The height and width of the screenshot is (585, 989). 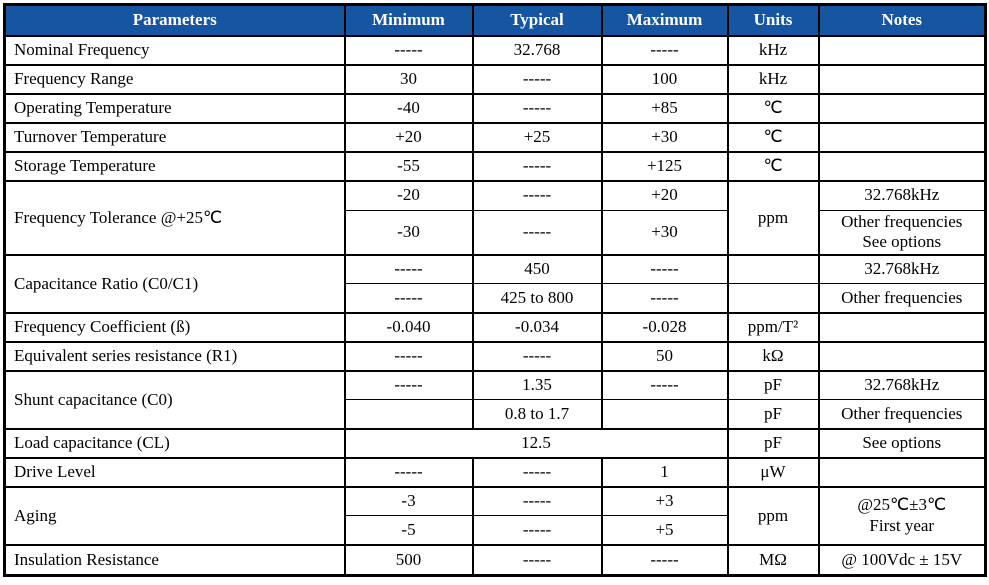 What do you see at coordinates (902, 327) in the screenshot?
I see `frequency-coefficient-notes` at bounding box center [902, 327].